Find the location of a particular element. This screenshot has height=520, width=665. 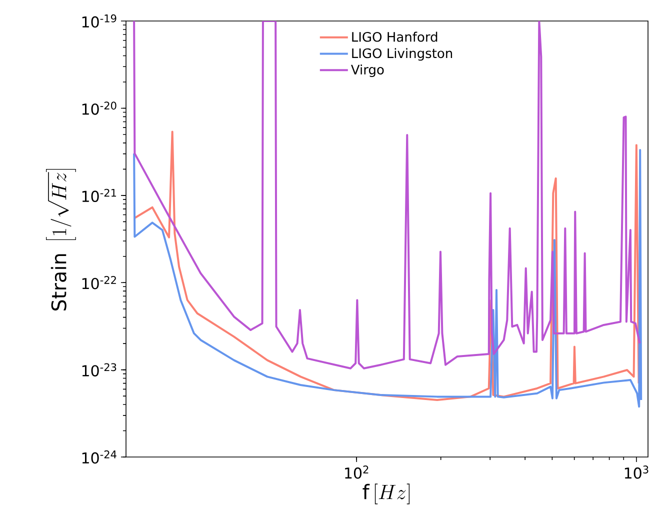

y-axis-title: $\mathrm{Strain}\ \left[1/\sqrt{Hz}\right]$ is located at coordinates (61, 239).